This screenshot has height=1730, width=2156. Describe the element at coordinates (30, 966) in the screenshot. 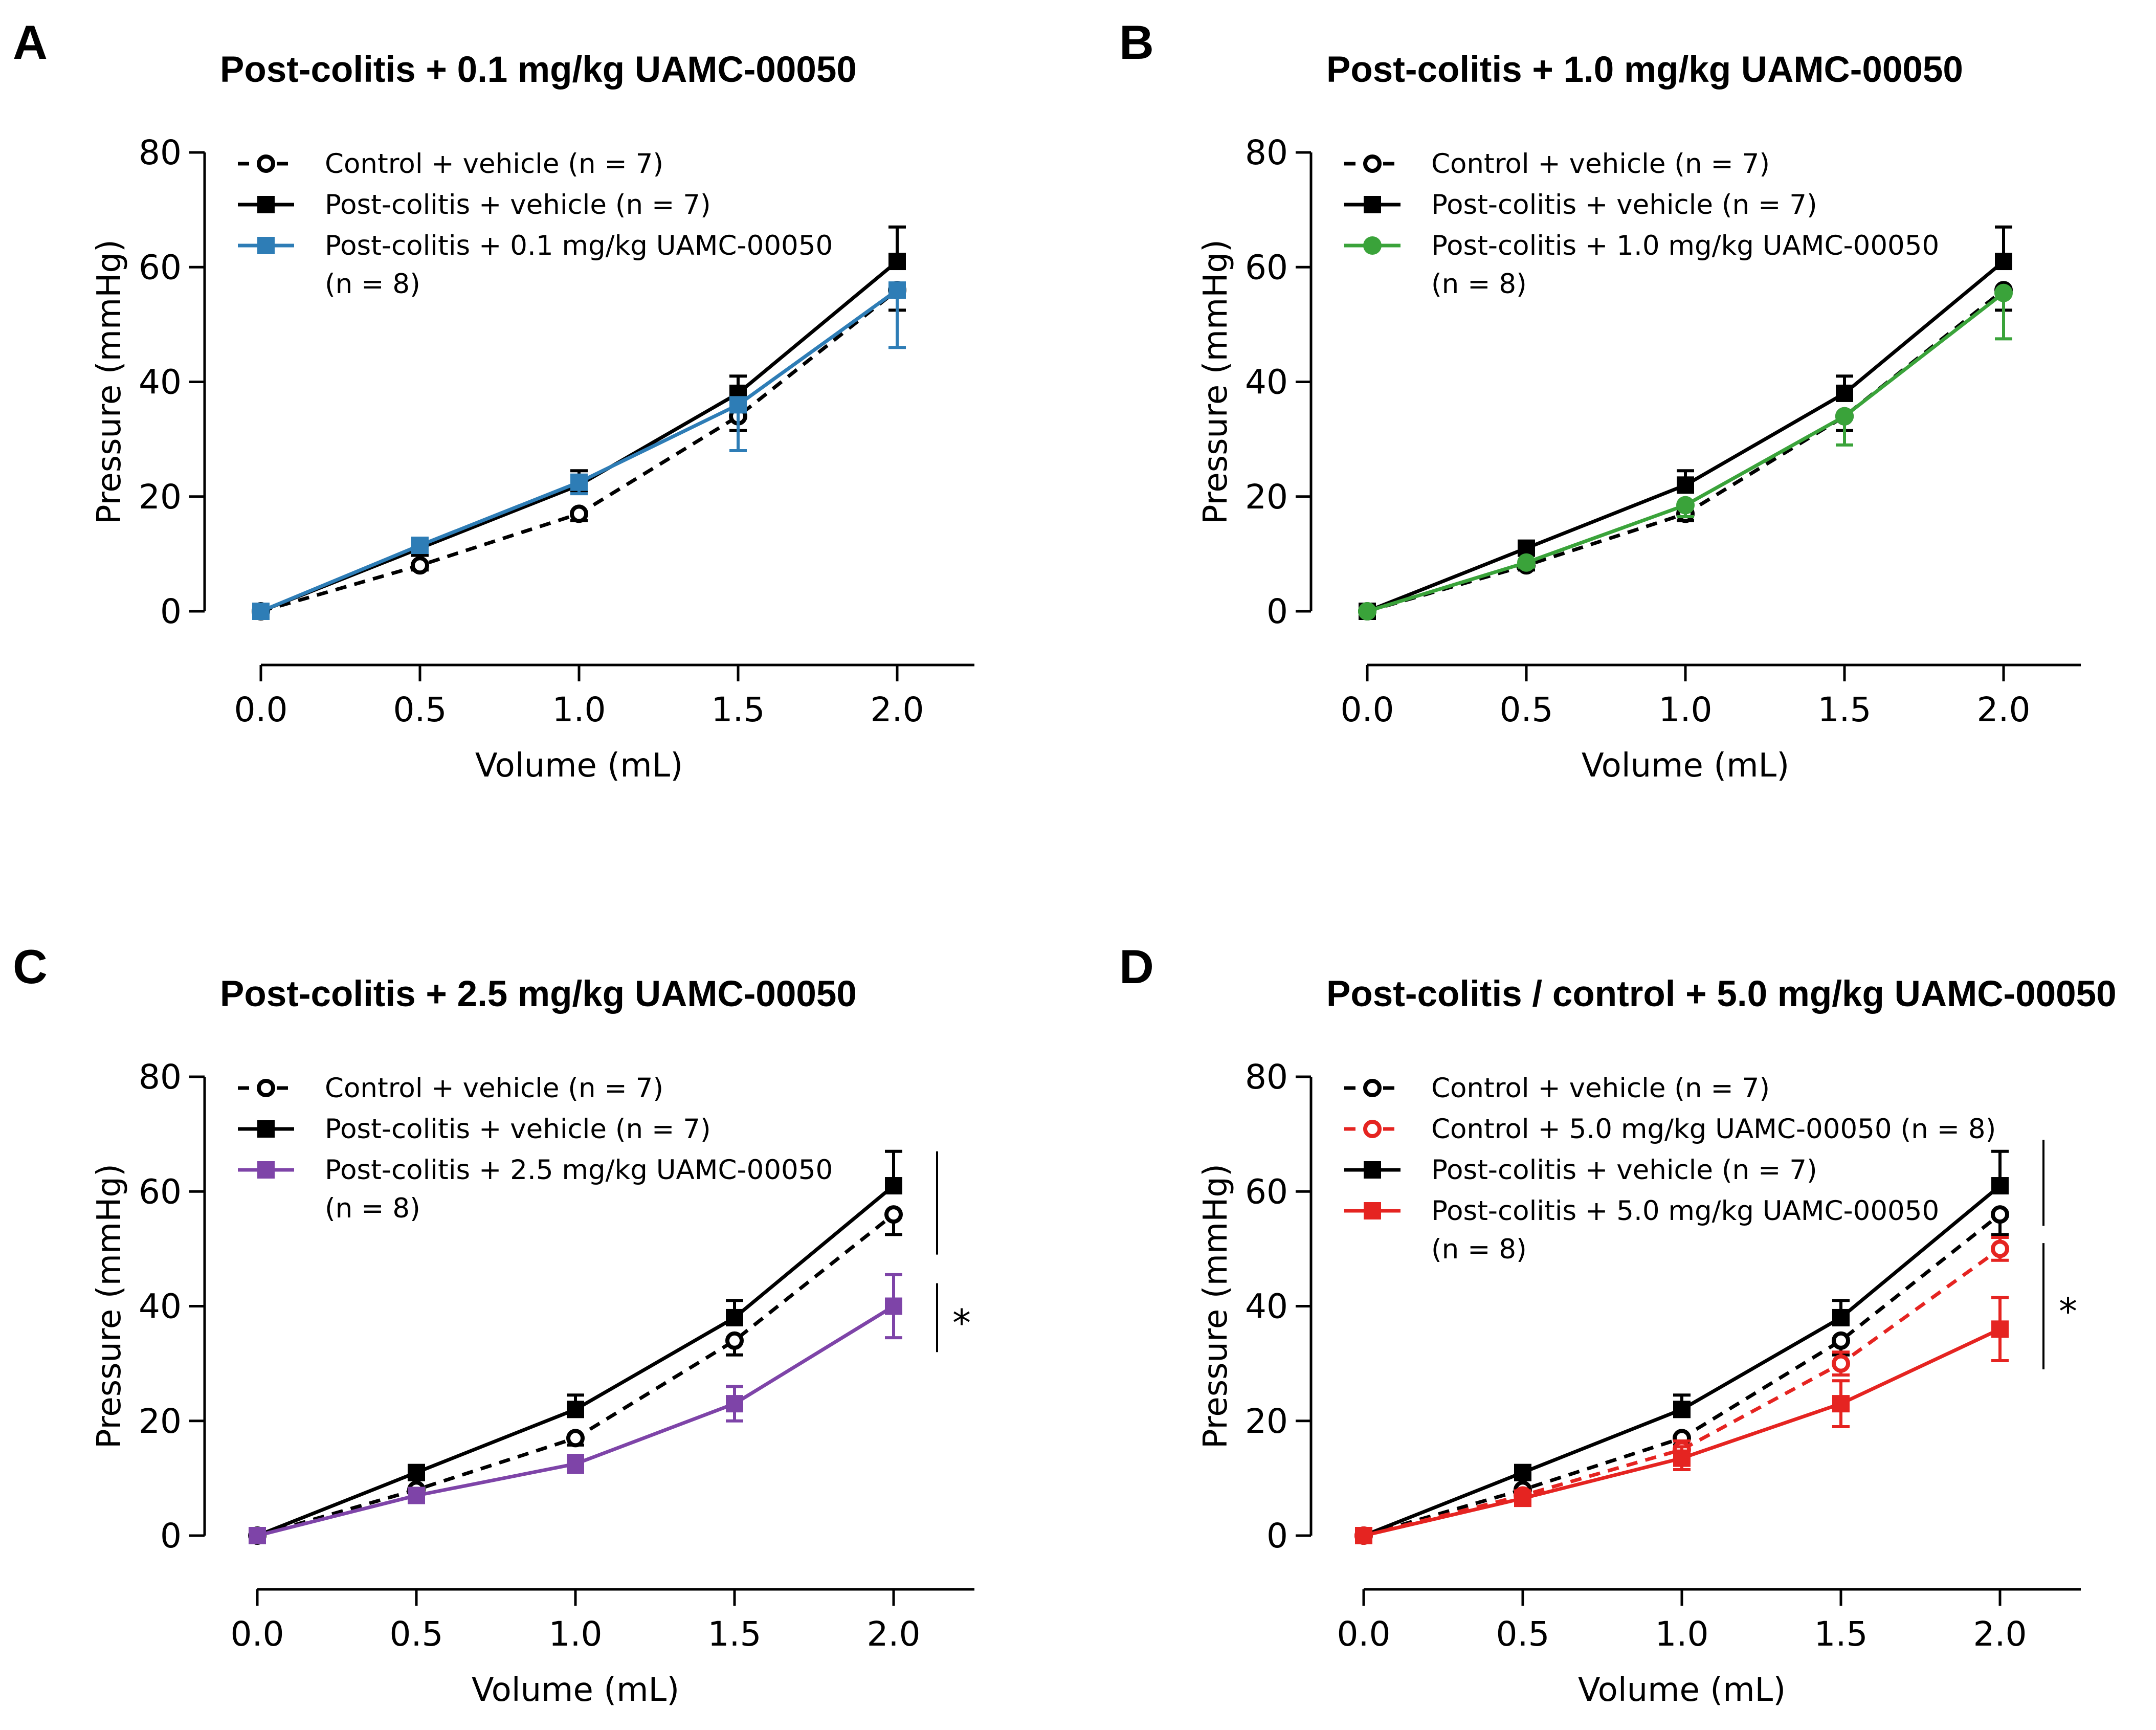

I see `panel-letter: C` at that location.